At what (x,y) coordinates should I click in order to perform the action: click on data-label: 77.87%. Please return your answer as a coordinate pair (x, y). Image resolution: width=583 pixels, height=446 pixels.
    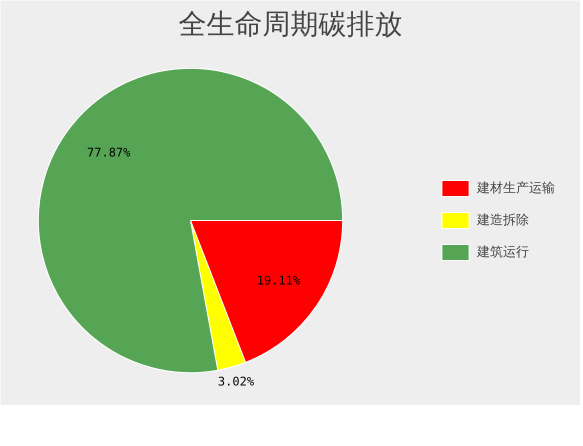
    Looking at the image, I should click on (109, 152).